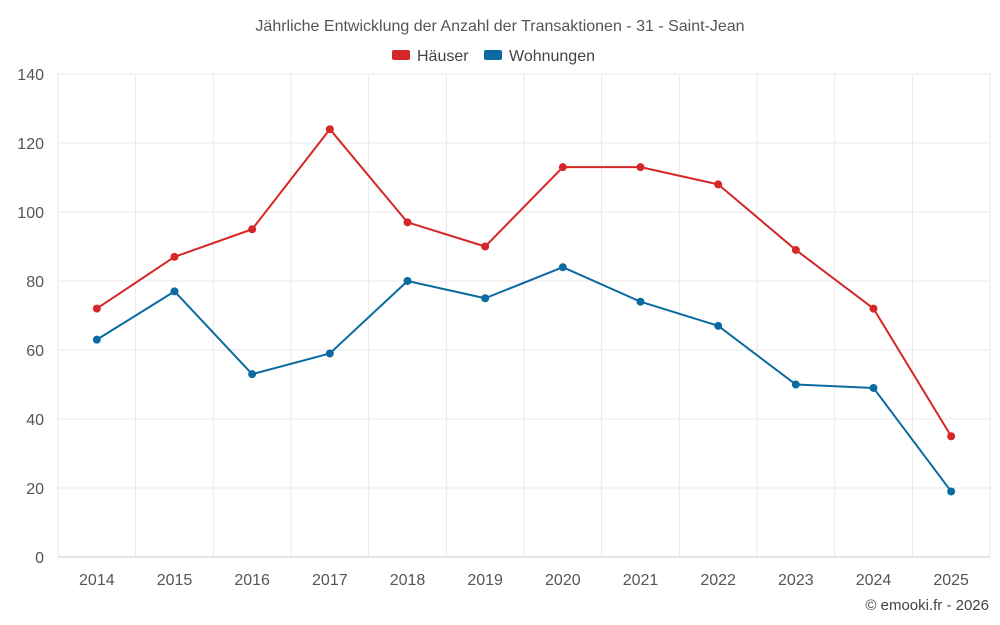  I want to click on x-tick-label-2018: 2018, so click(408, 580).